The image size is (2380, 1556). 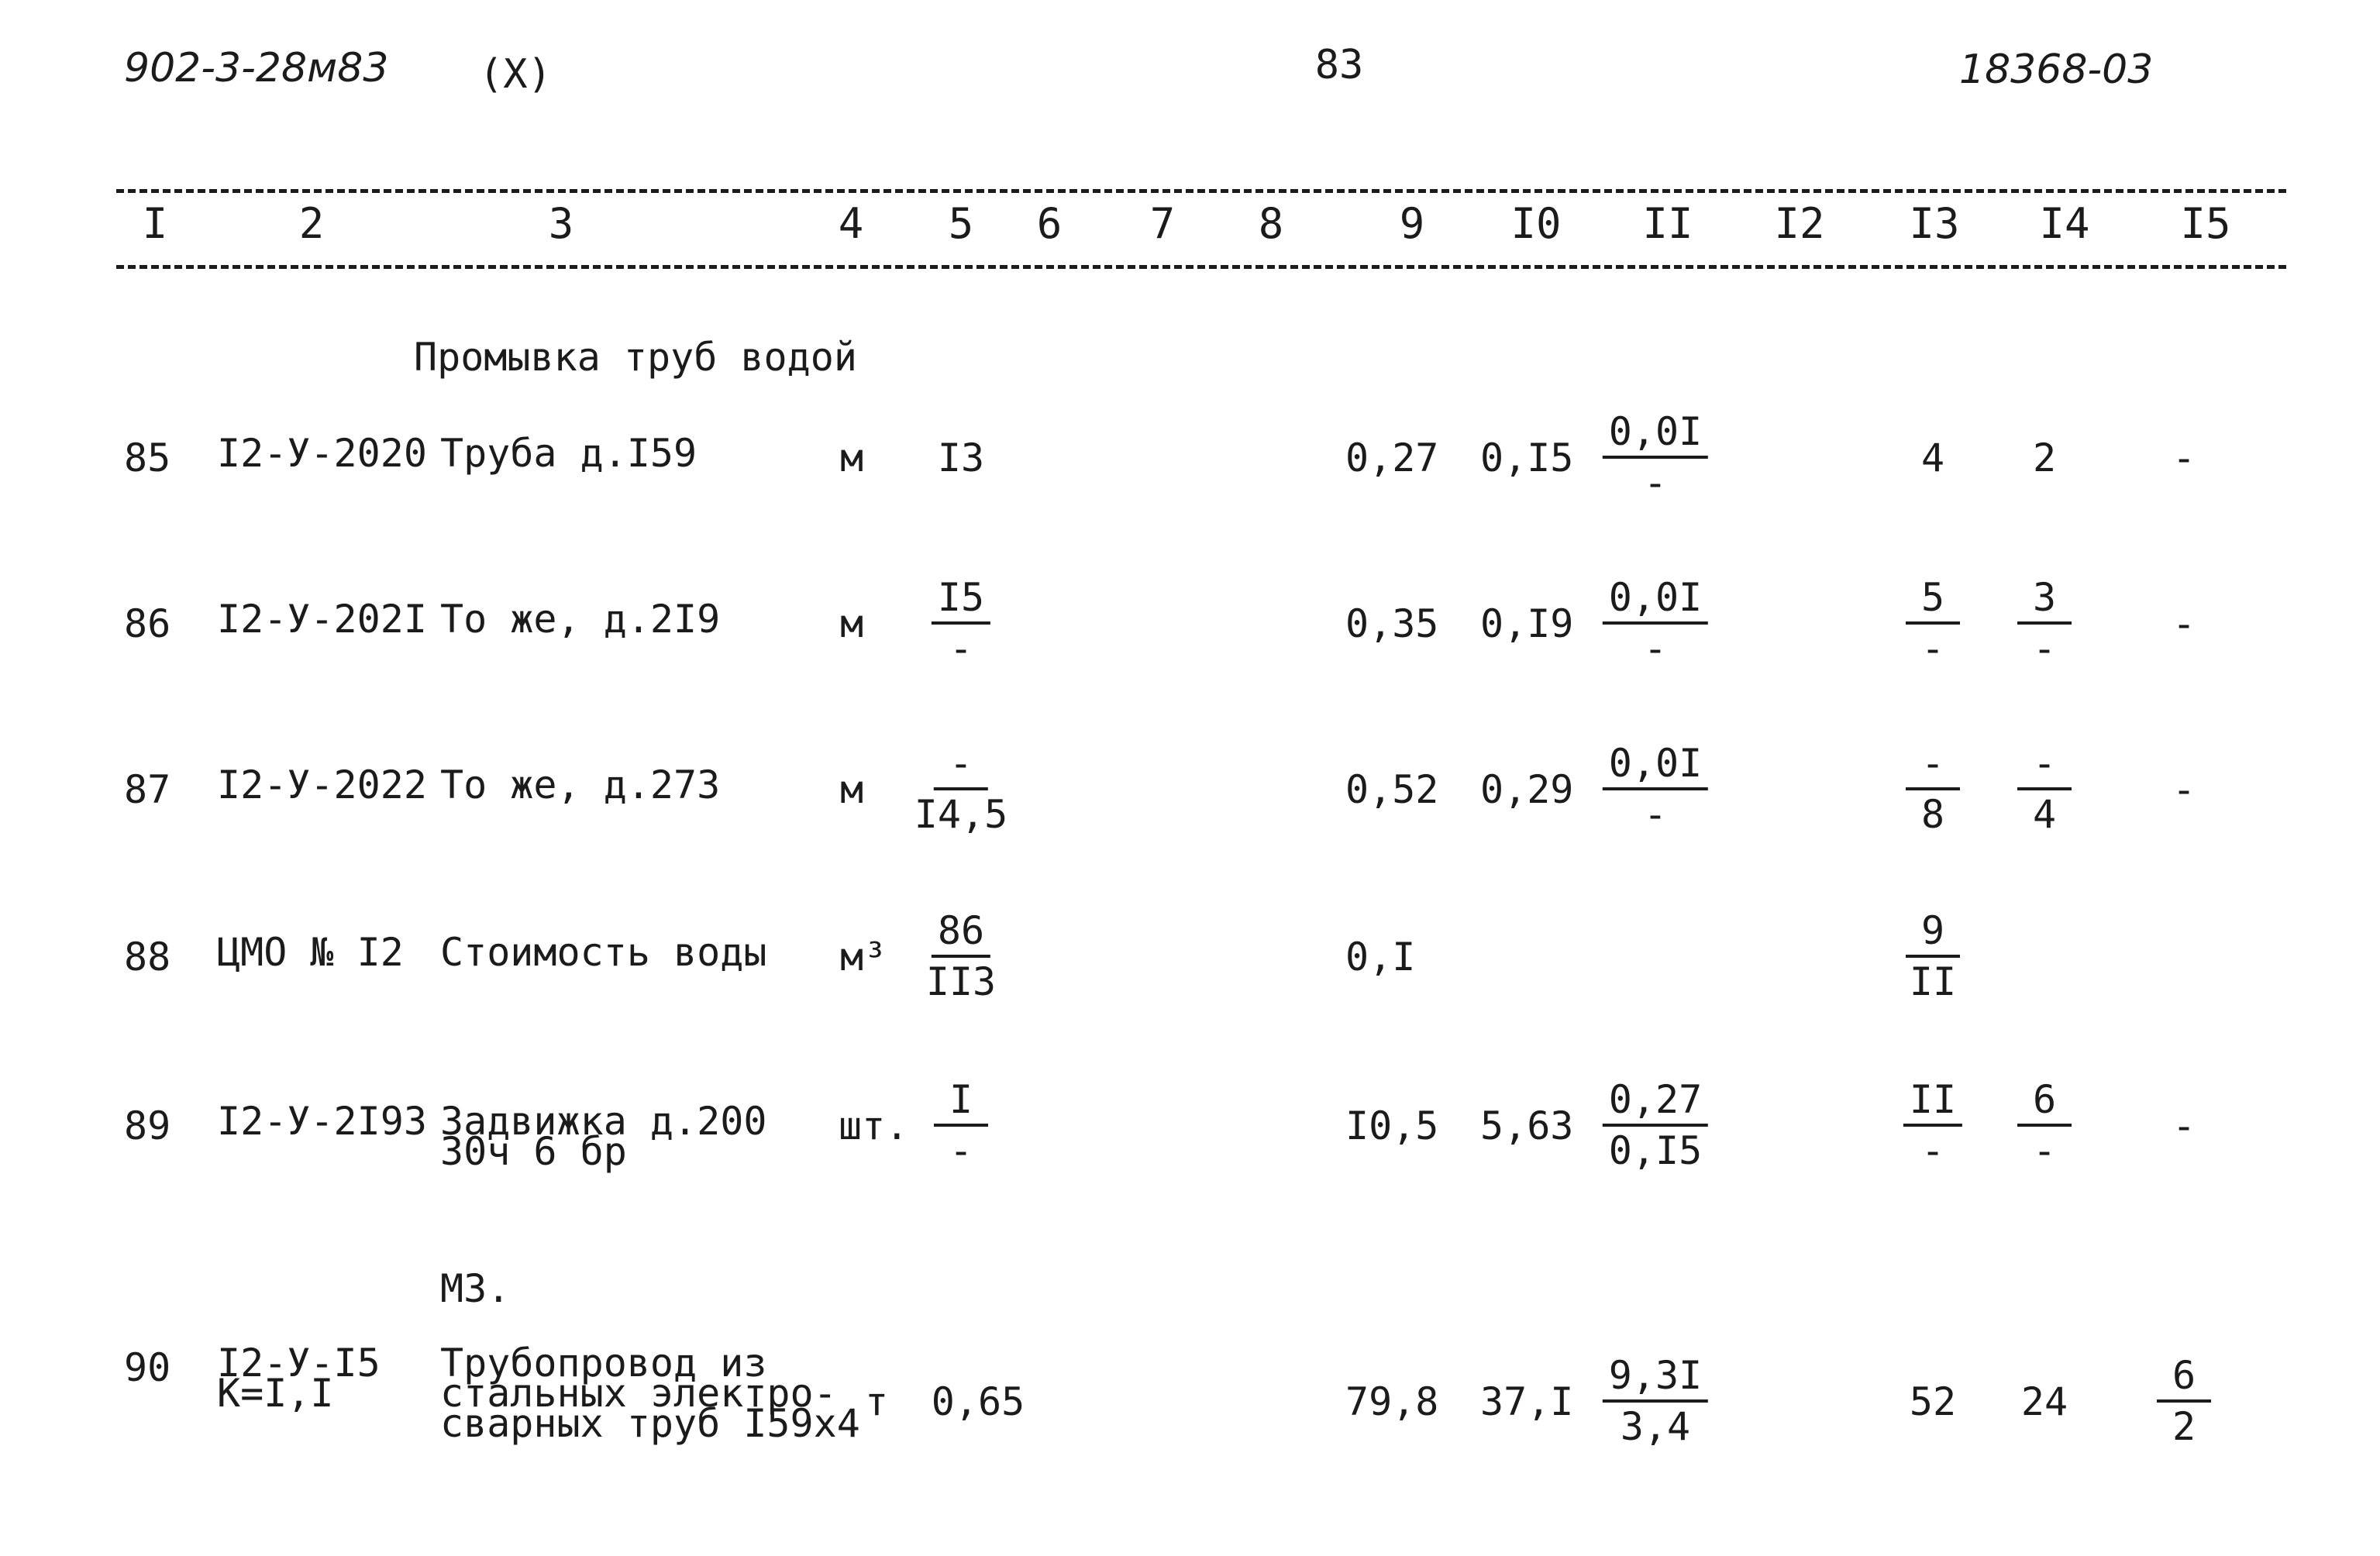 What do you see at coordinates (2064, 223) in the screenshot?
I see `column-number-14: I4` at bounding box center [2064, 223].